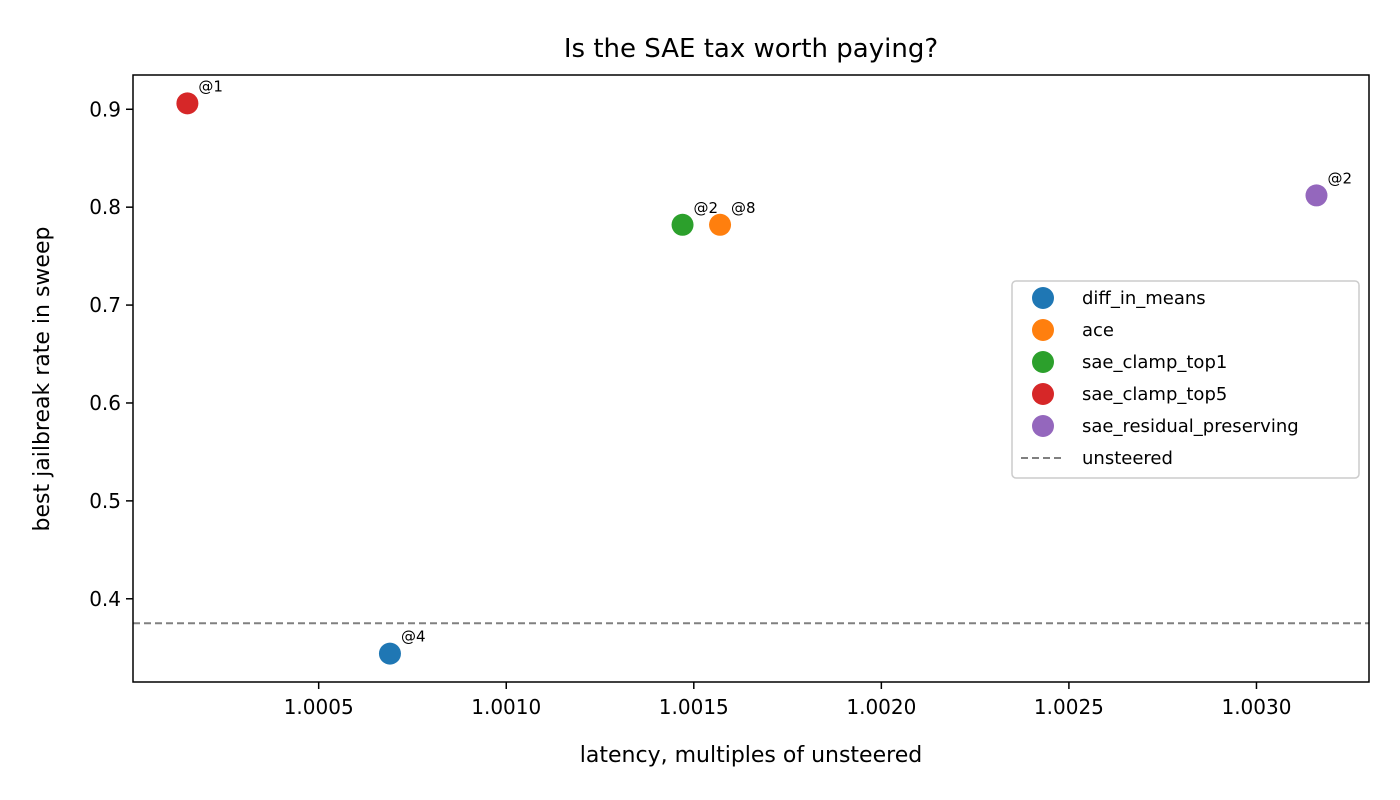 This screenshot has height=800, width=1400. What do you see at coordinates (1316, 195) in the screenshot?
I see `data-point-sae_residual_preserving` at bounding box center [1316, 195].